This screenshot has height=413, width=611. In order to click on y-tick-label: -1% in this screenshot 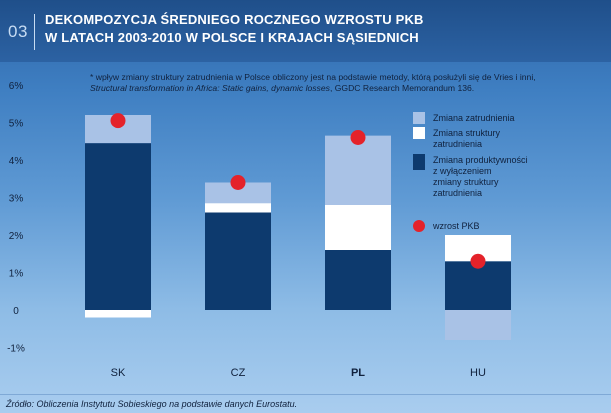, I will do `click(16, 349)`.